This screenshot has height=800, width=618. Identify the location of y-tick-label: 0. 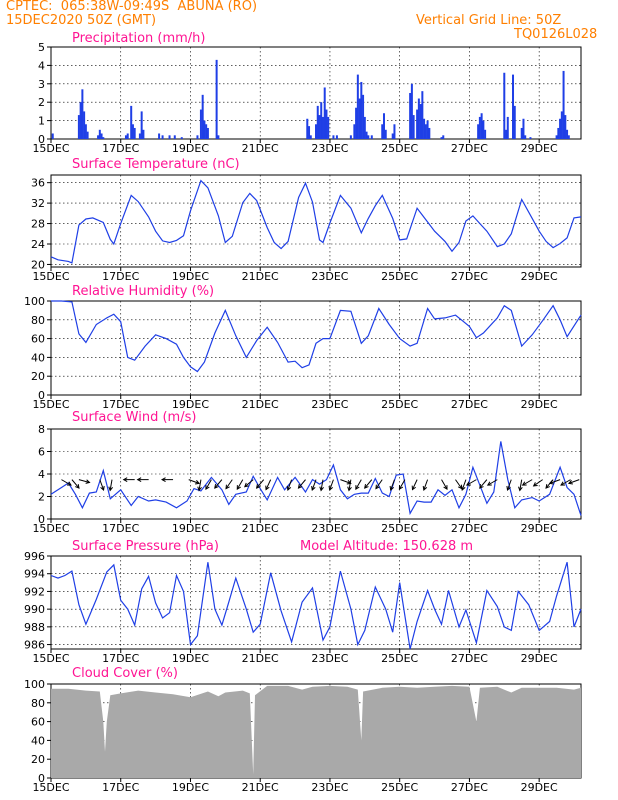
(41, 778).